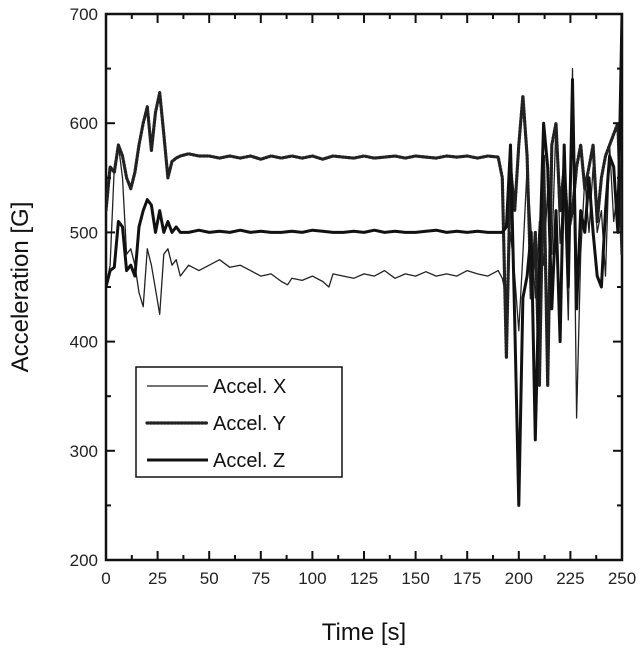 This screenshot has width=644, height=650. I want to click on y-tick-label: 600, so click(84, 123).